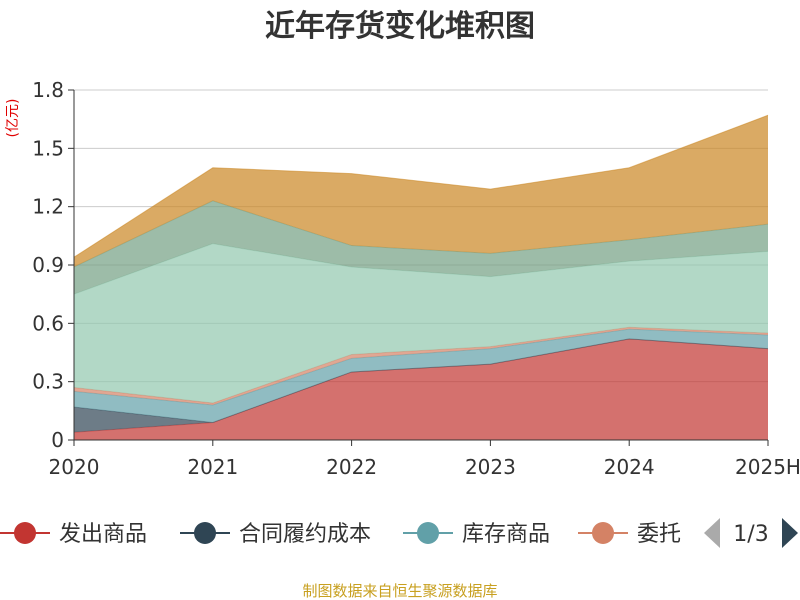  What do you see at coordinates (400, 26) in the screenshot?
I see `chart-title: 近年存货变化堆积图` at bounding box center [400, 26].